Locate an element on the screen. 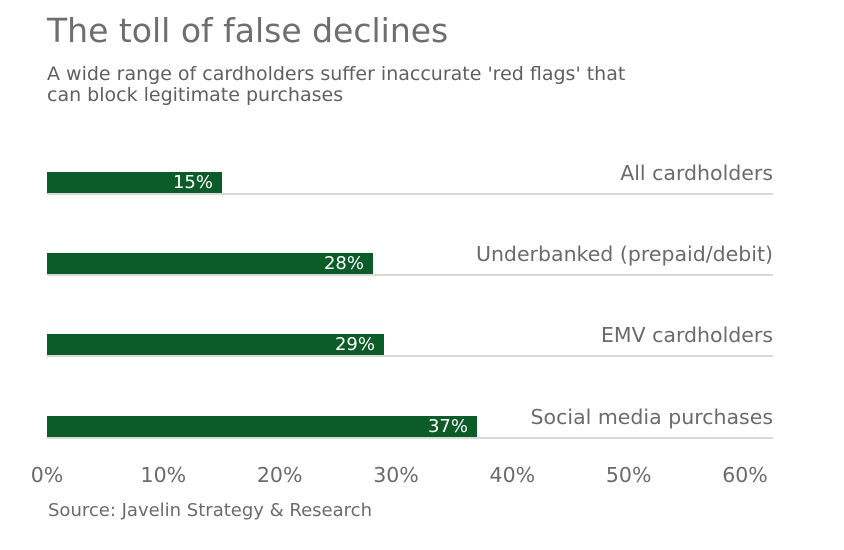 This screenshot has width=844, height=550. category-label: Underbanked (prepaid/debit) is located at coordinates (624, 254).